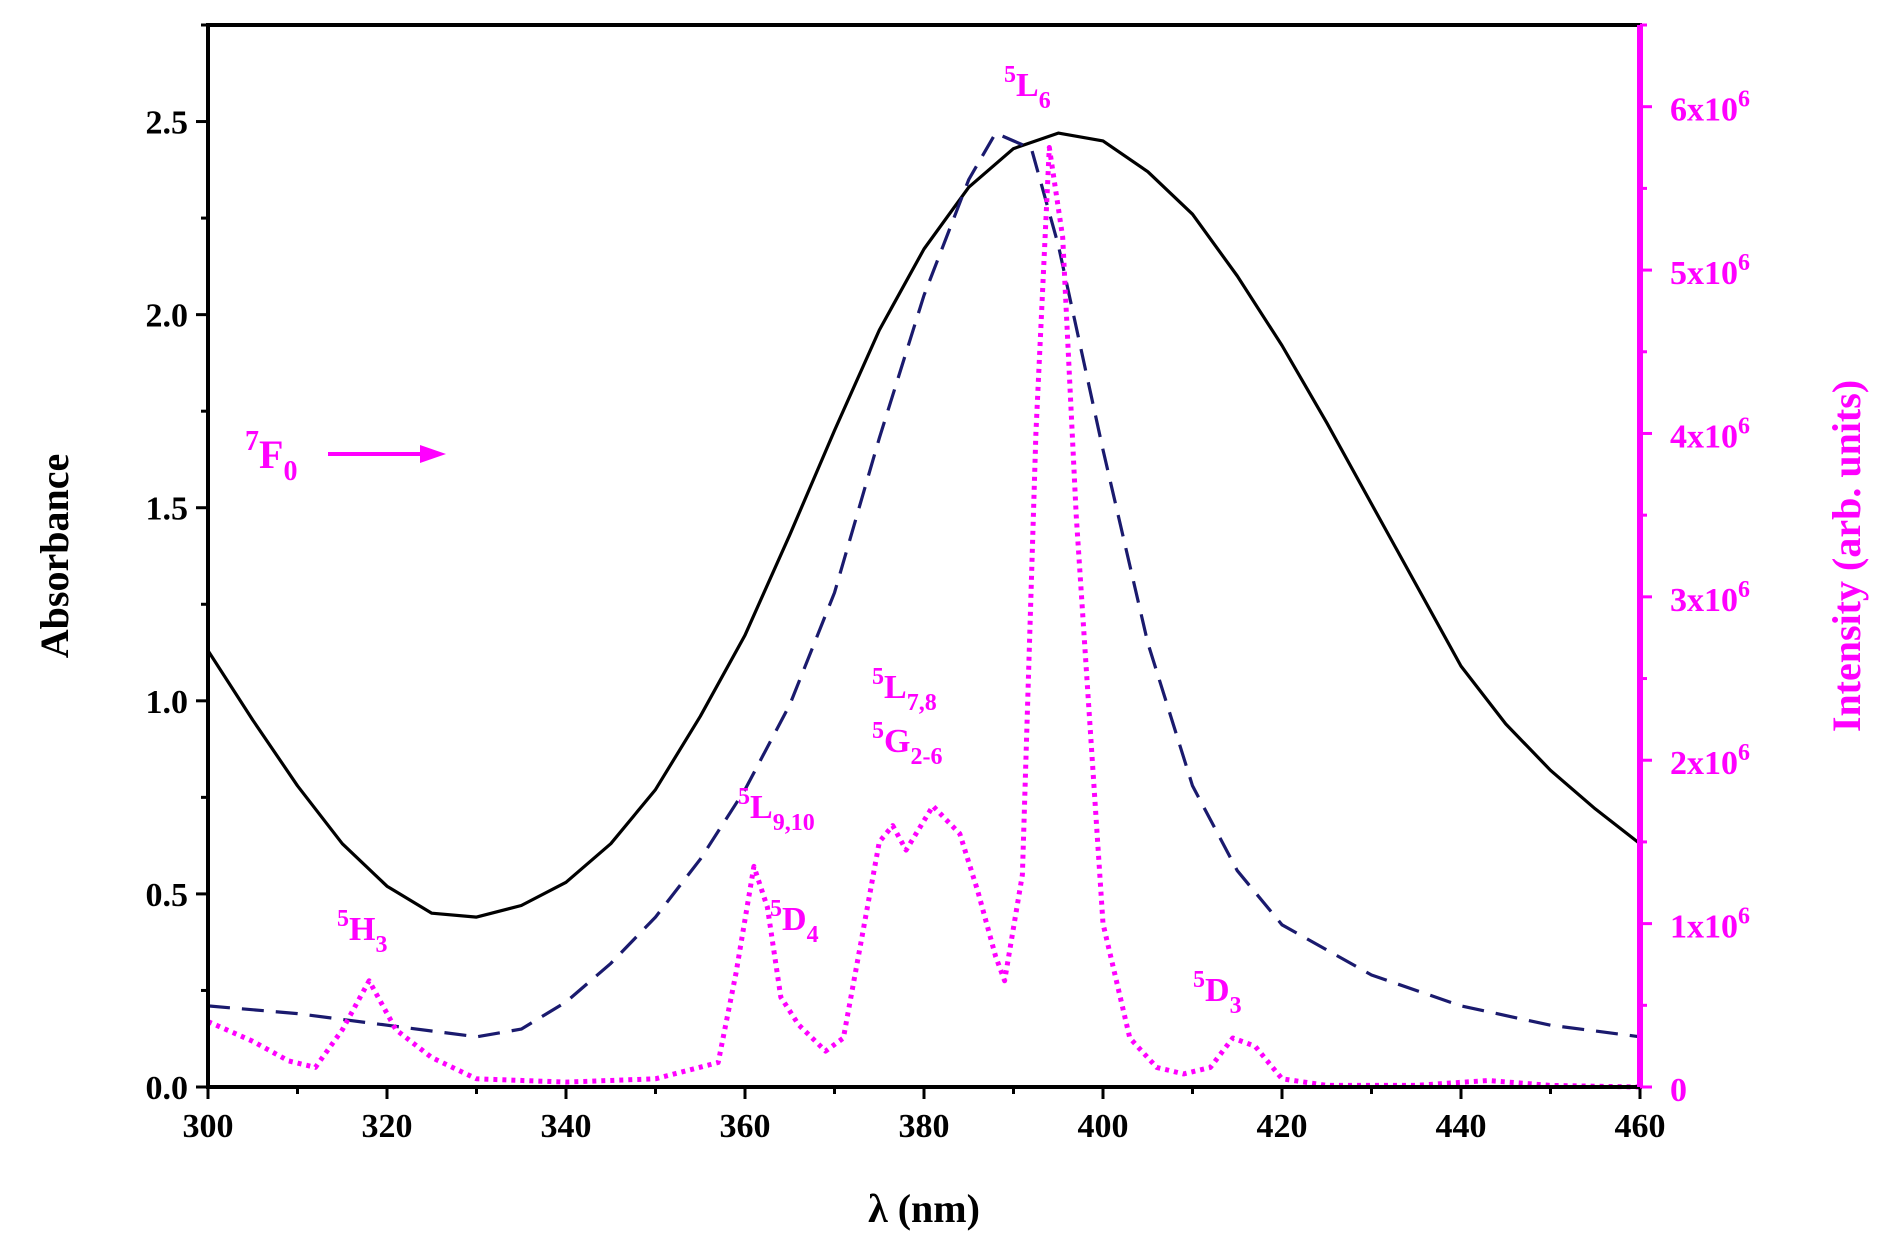 The width and height of the screenshot is (1894, 1257). I want to click on x-tick-label: 440, so click(1461, 1126).